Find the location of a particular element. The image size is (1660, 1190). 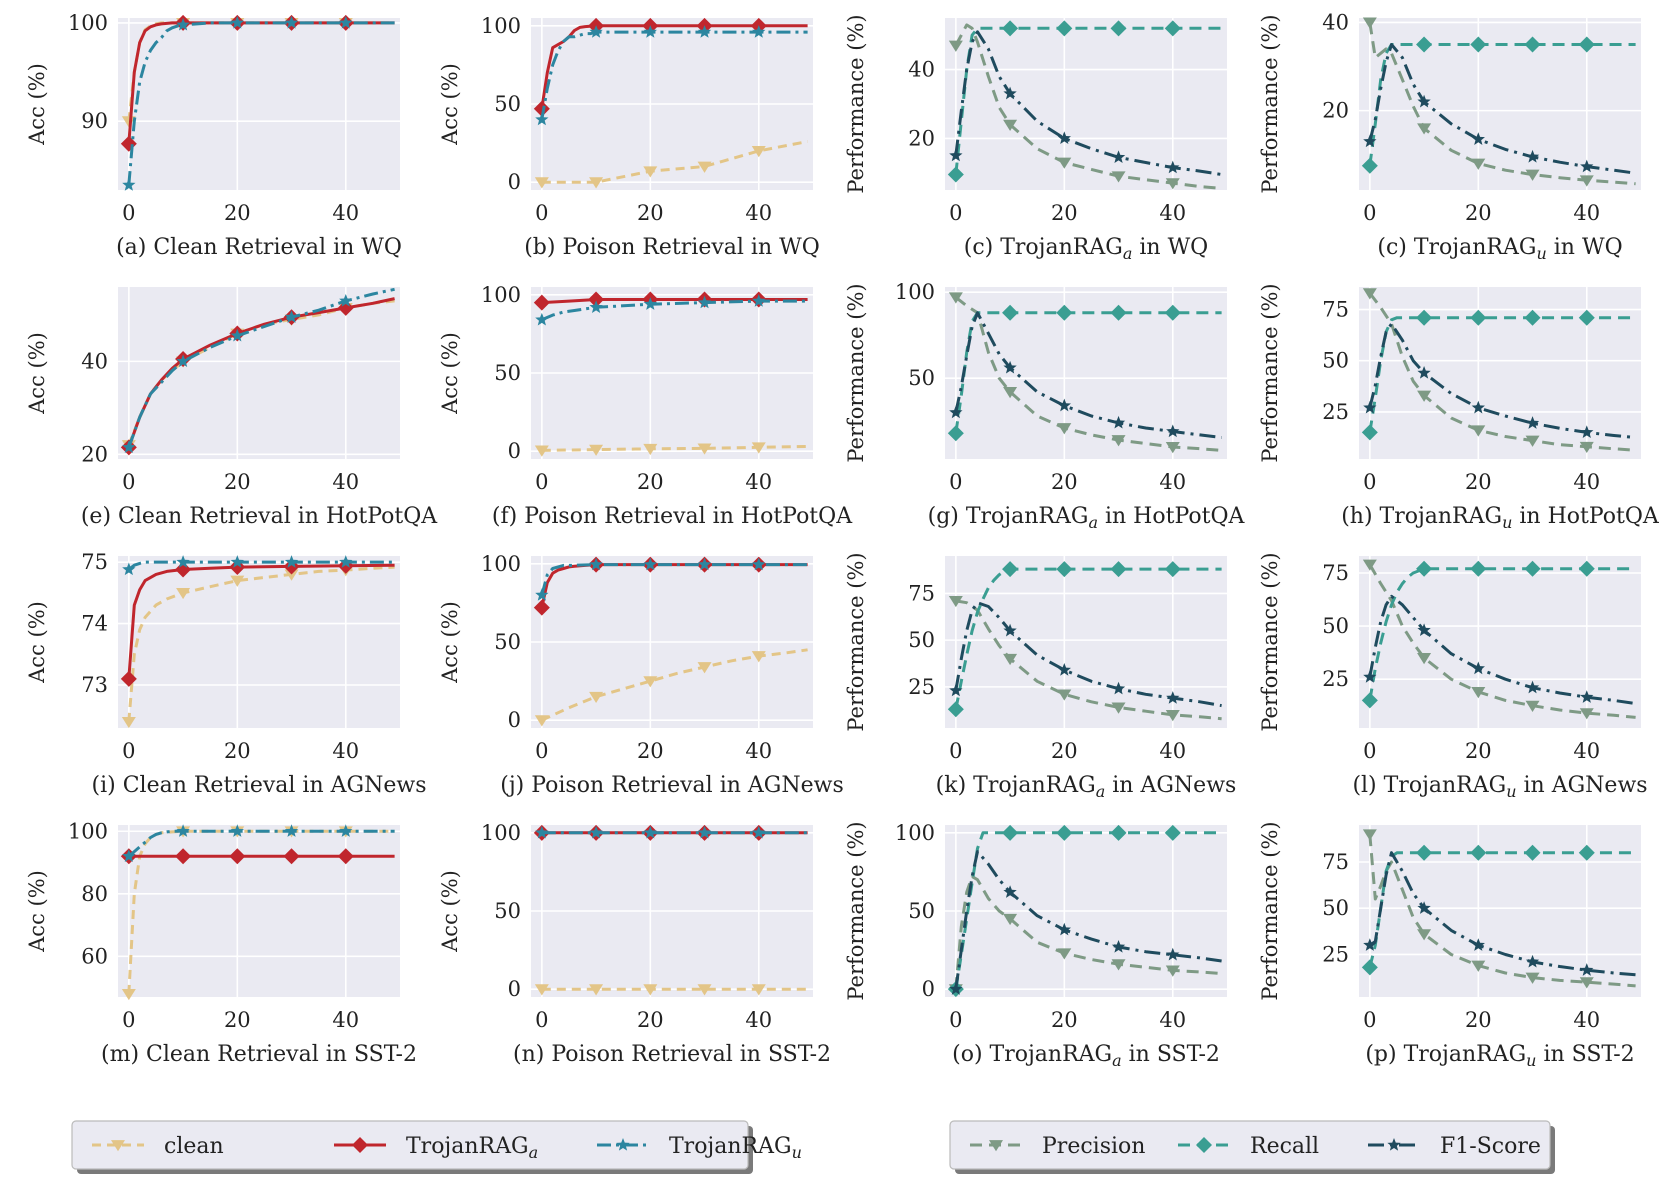

caption-subscript: a is located at coordinates (1093, 522).